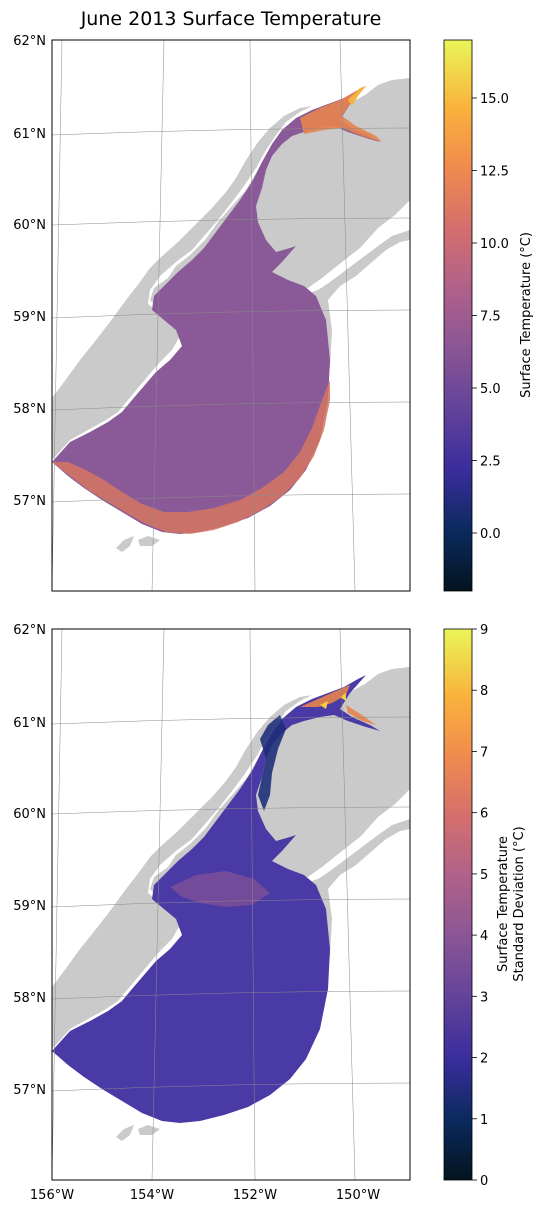 The width and height of the screenshot is (542, 1211). I want to click on colorbar-tick-label: 9, so click(484, 630).